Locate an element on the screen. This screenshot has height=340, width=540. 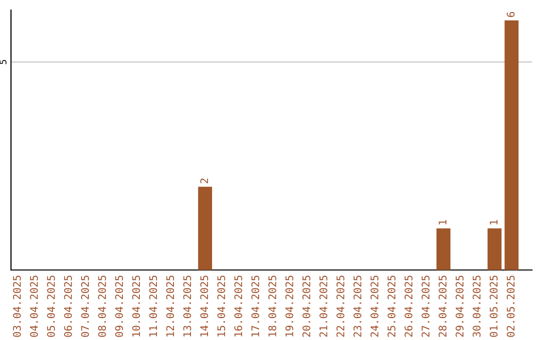
x-tick-label: 12.04.2025 is located at coordinates (170, 306).